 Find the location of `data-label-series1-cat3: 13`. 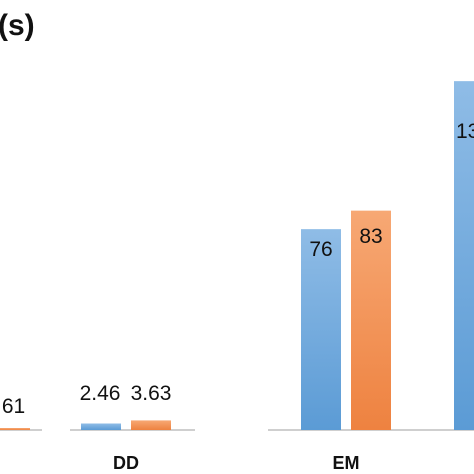

data-label-series1-cat3: 13 is located at coordinates (465, 131).